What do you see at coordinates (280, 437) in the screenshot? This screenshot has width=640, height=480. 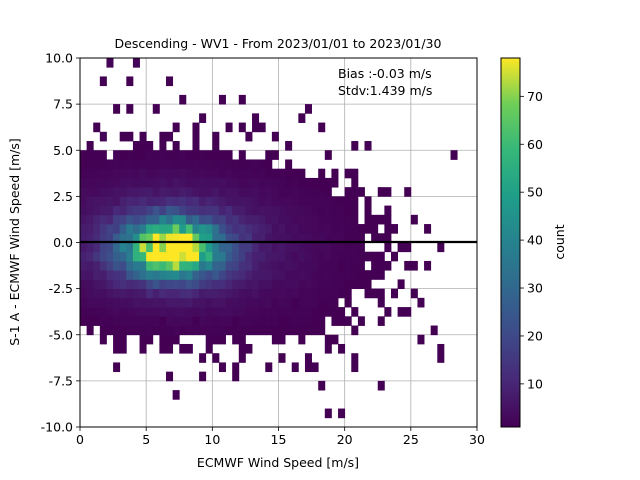 I see `x-axis-ticks: 0 5 10 15 20 25 30` at bounding box center [280, 437].